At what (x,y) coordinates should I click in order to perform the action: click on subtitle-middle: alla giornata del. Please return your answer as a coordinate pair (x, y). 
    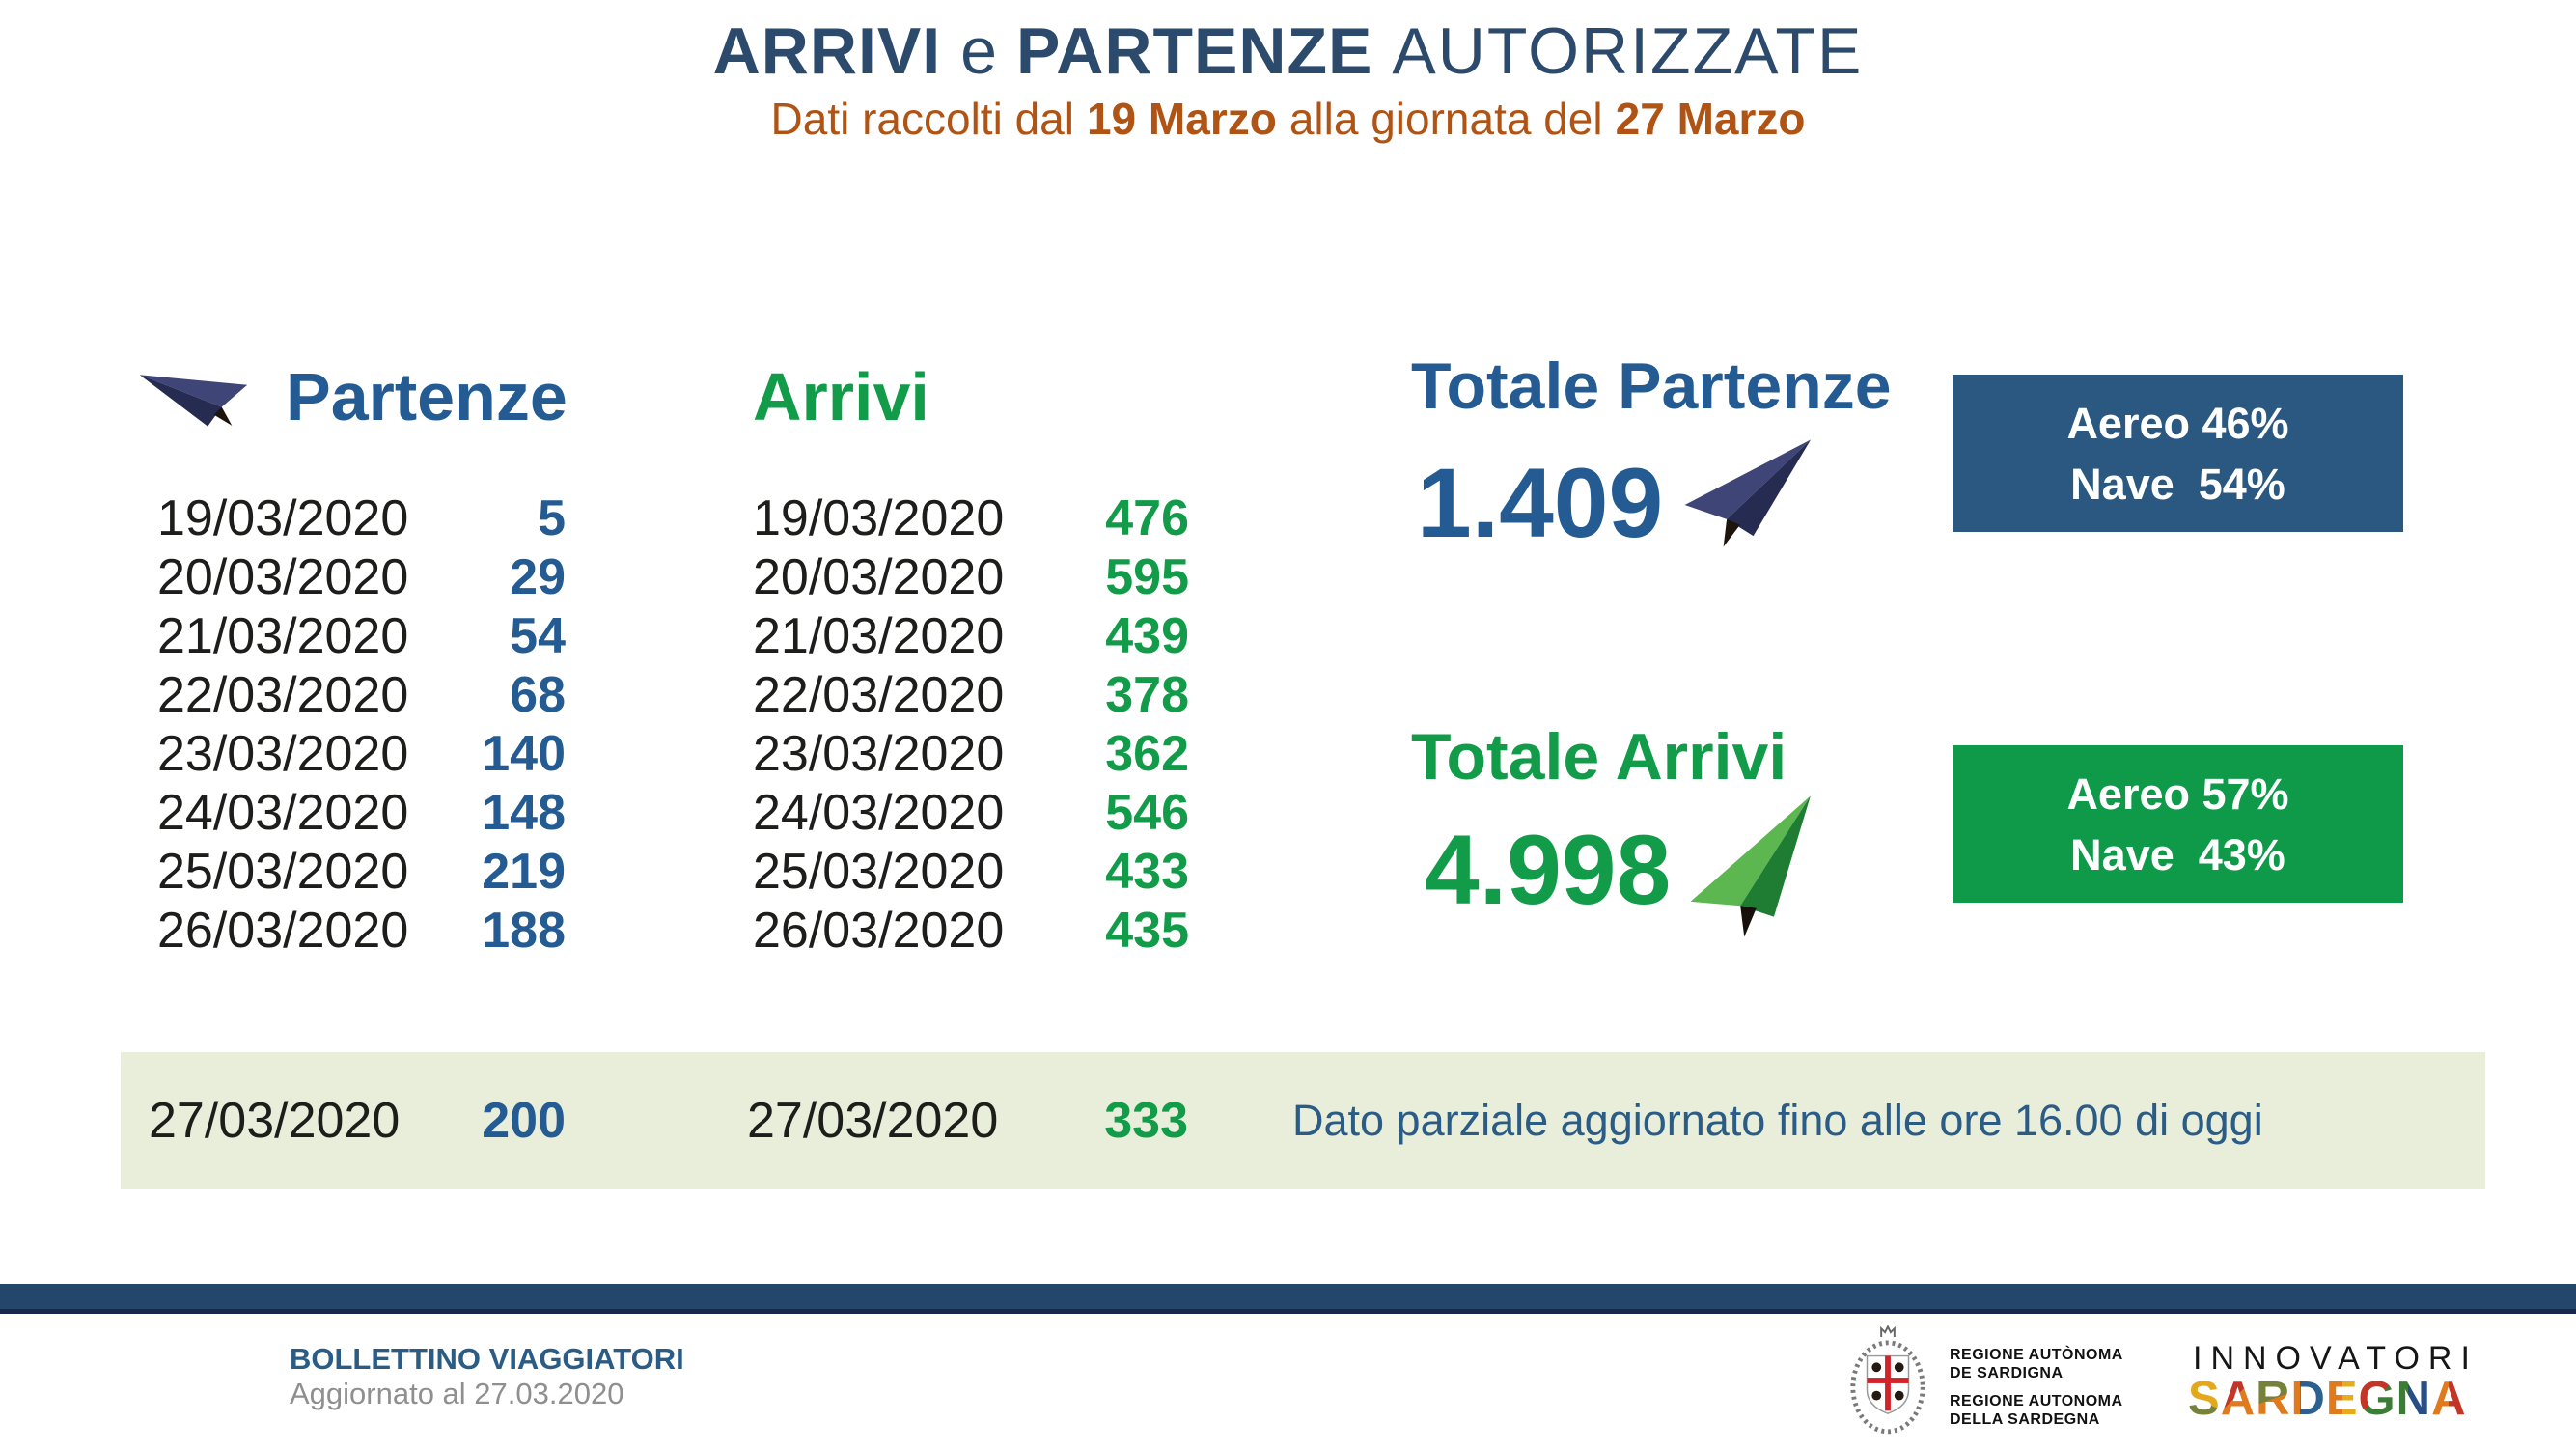
    Looking at the image, I should click on (1445, 119).